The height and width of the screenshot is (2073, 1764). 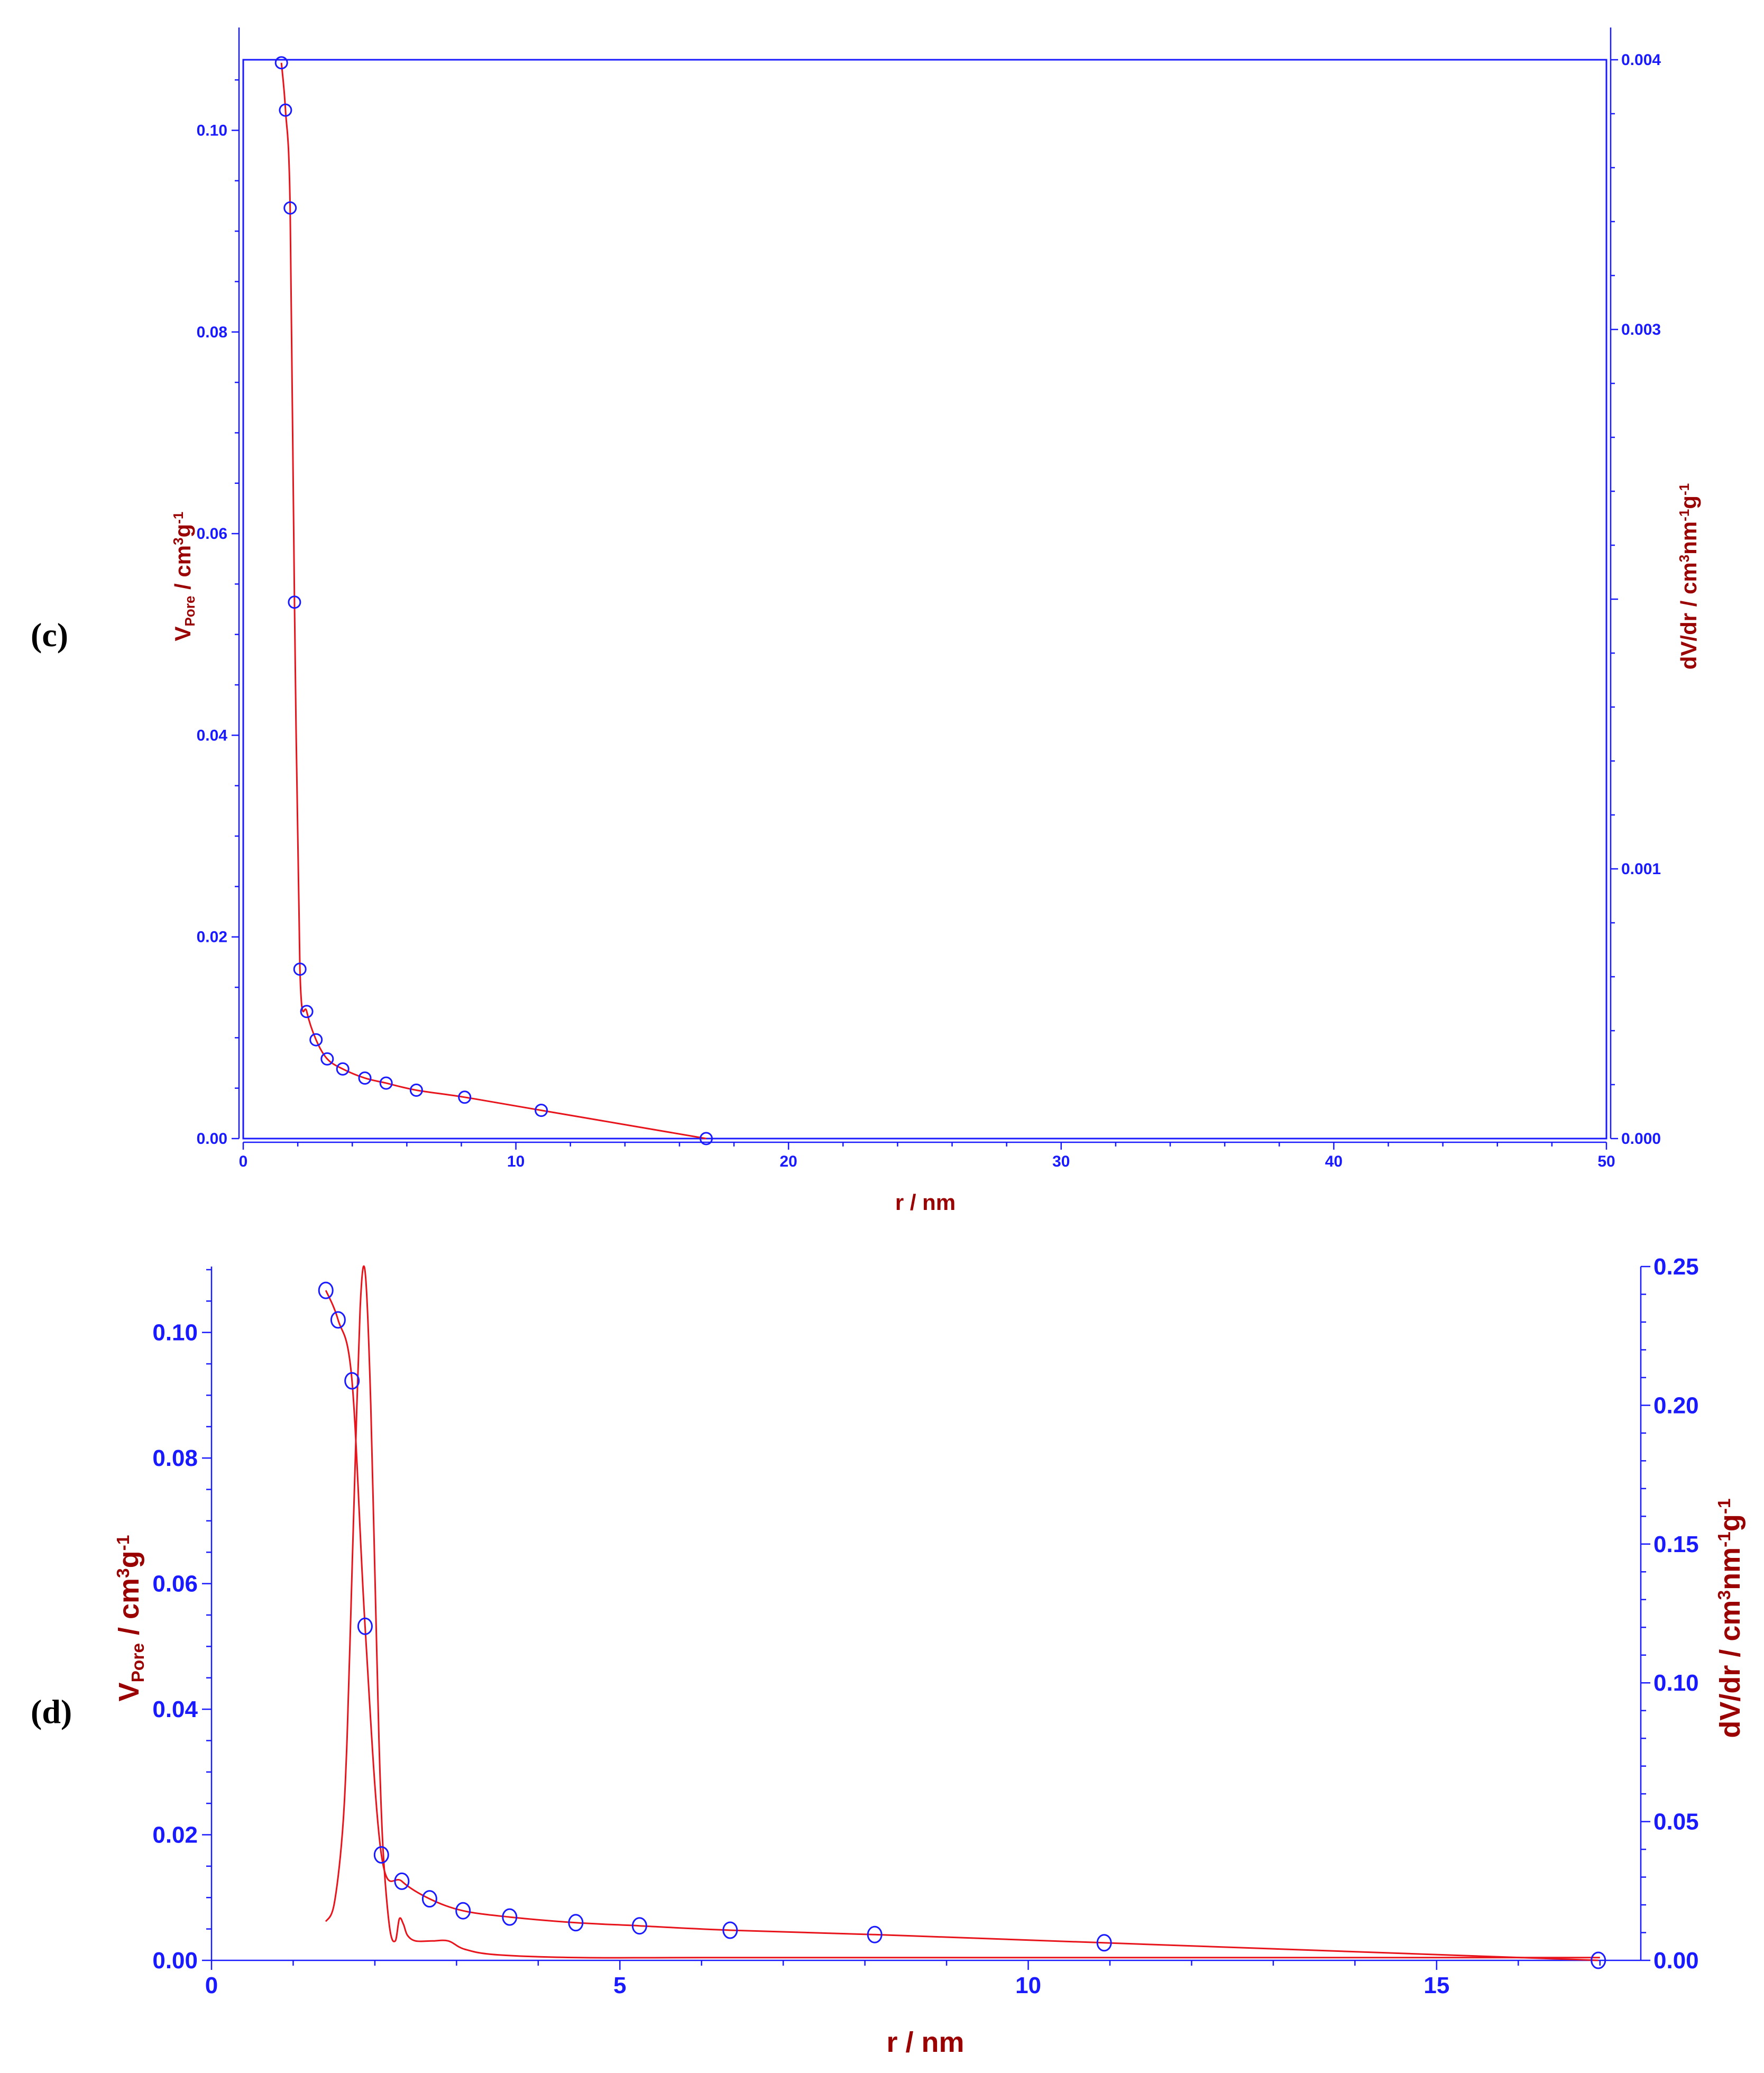 What do you see at coordinates (1334, 1162) in the screenshot?
I see `x-tick-label: 40` at bounding box center [1334, 1162].